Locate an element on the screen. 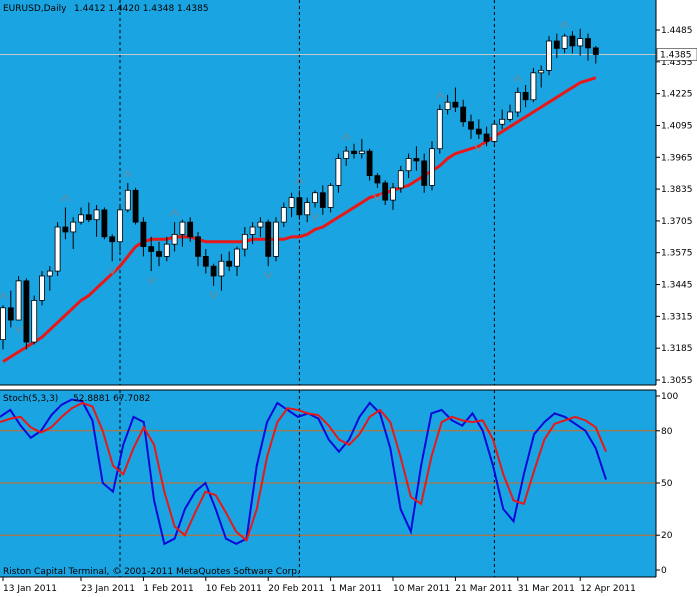 The width and height of the screenshot is (697, 597). fractal-up-marker is located at coordinates (346, 137).